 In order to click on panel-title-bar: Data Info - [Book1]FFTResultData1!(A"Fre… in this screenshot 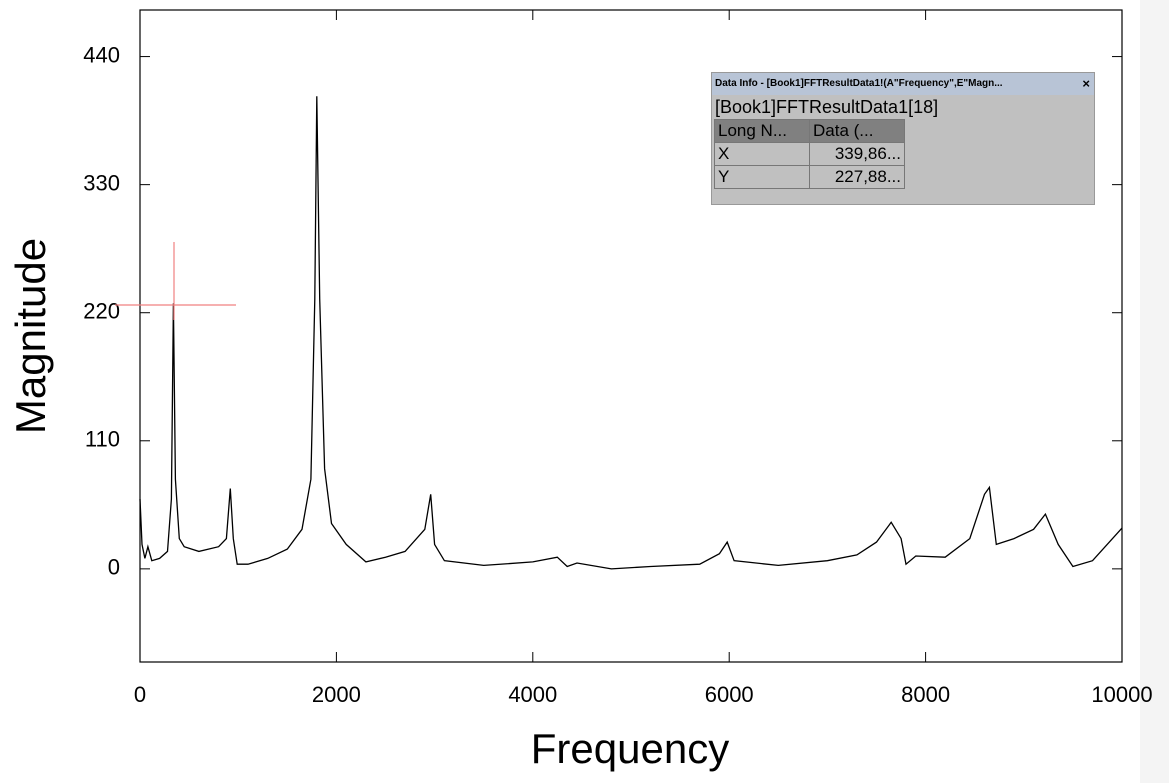, I will do `click(903, 84)`.